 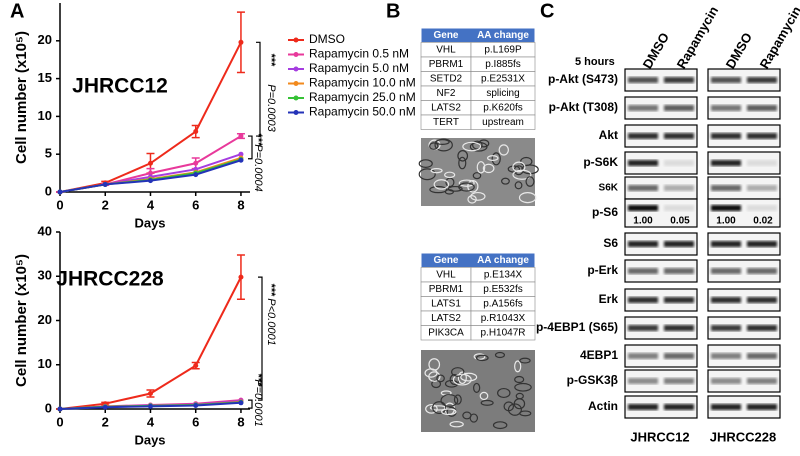 What do you see at coordinates (608, 135) in the screenshot?
I see `blot-label: Akt` at bounding box center [608, 135].